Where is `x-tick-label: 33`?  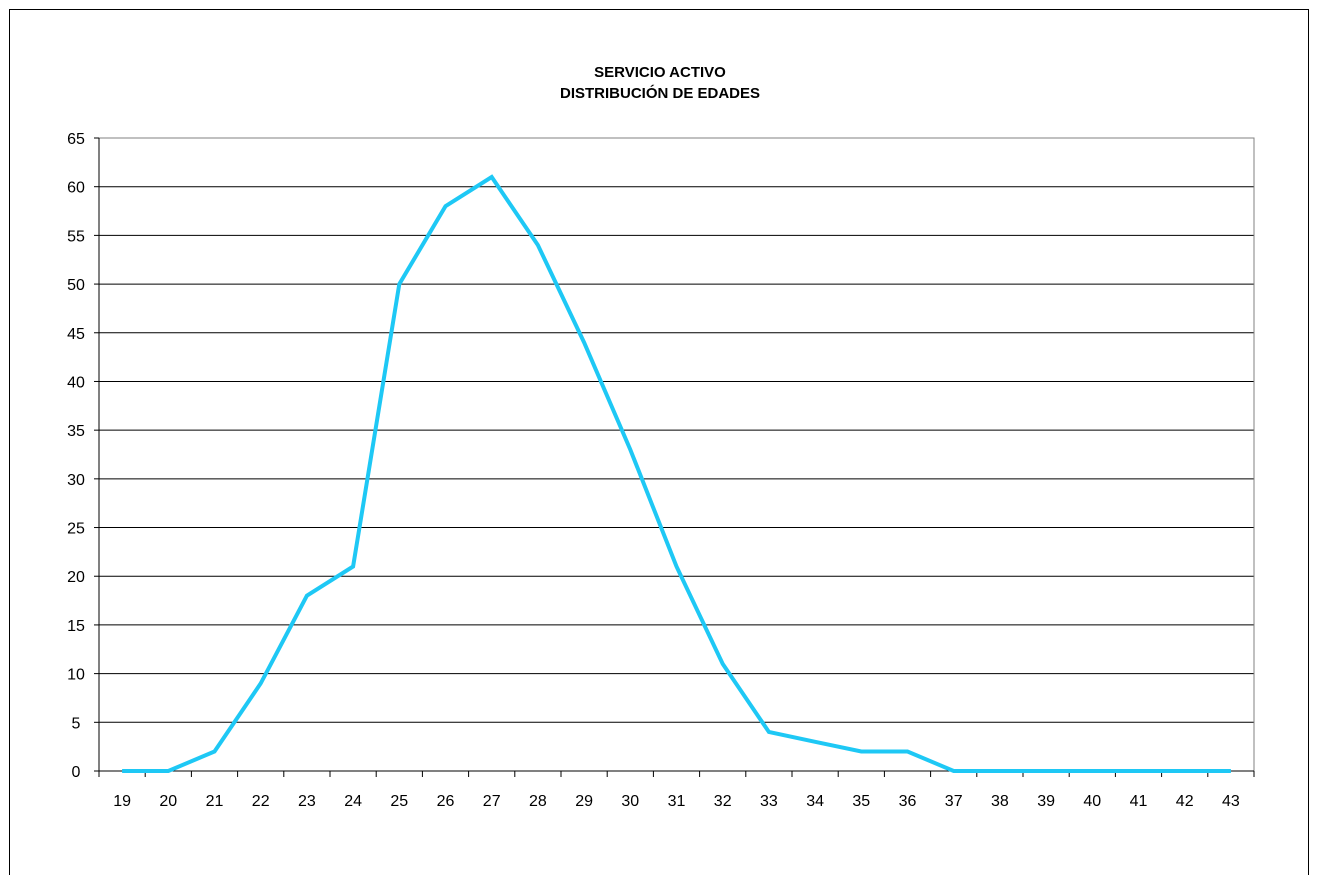
x-tick-label: 33 is located at coordinates (769, 801).